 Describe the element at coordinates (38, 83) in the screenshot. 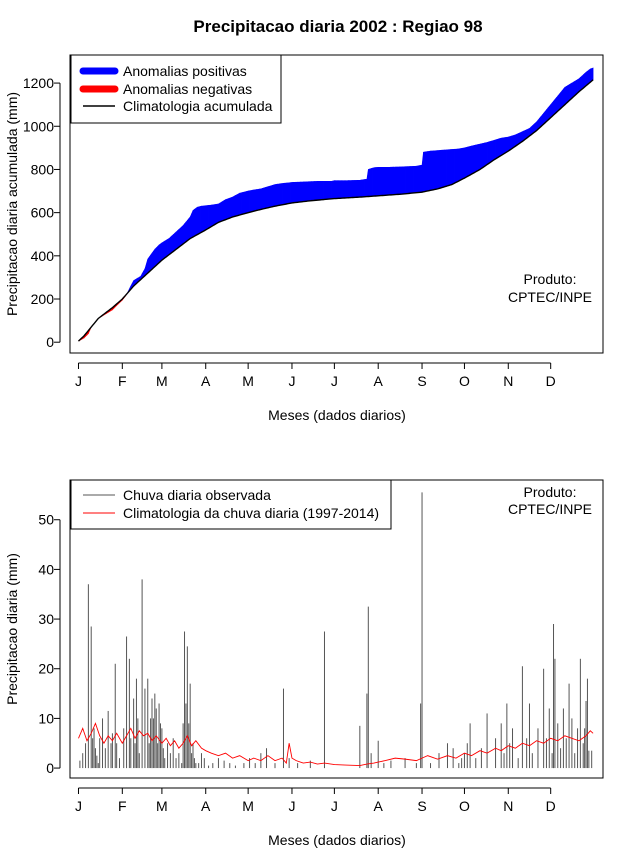

I see `y-tick-label: 1200` at that location.